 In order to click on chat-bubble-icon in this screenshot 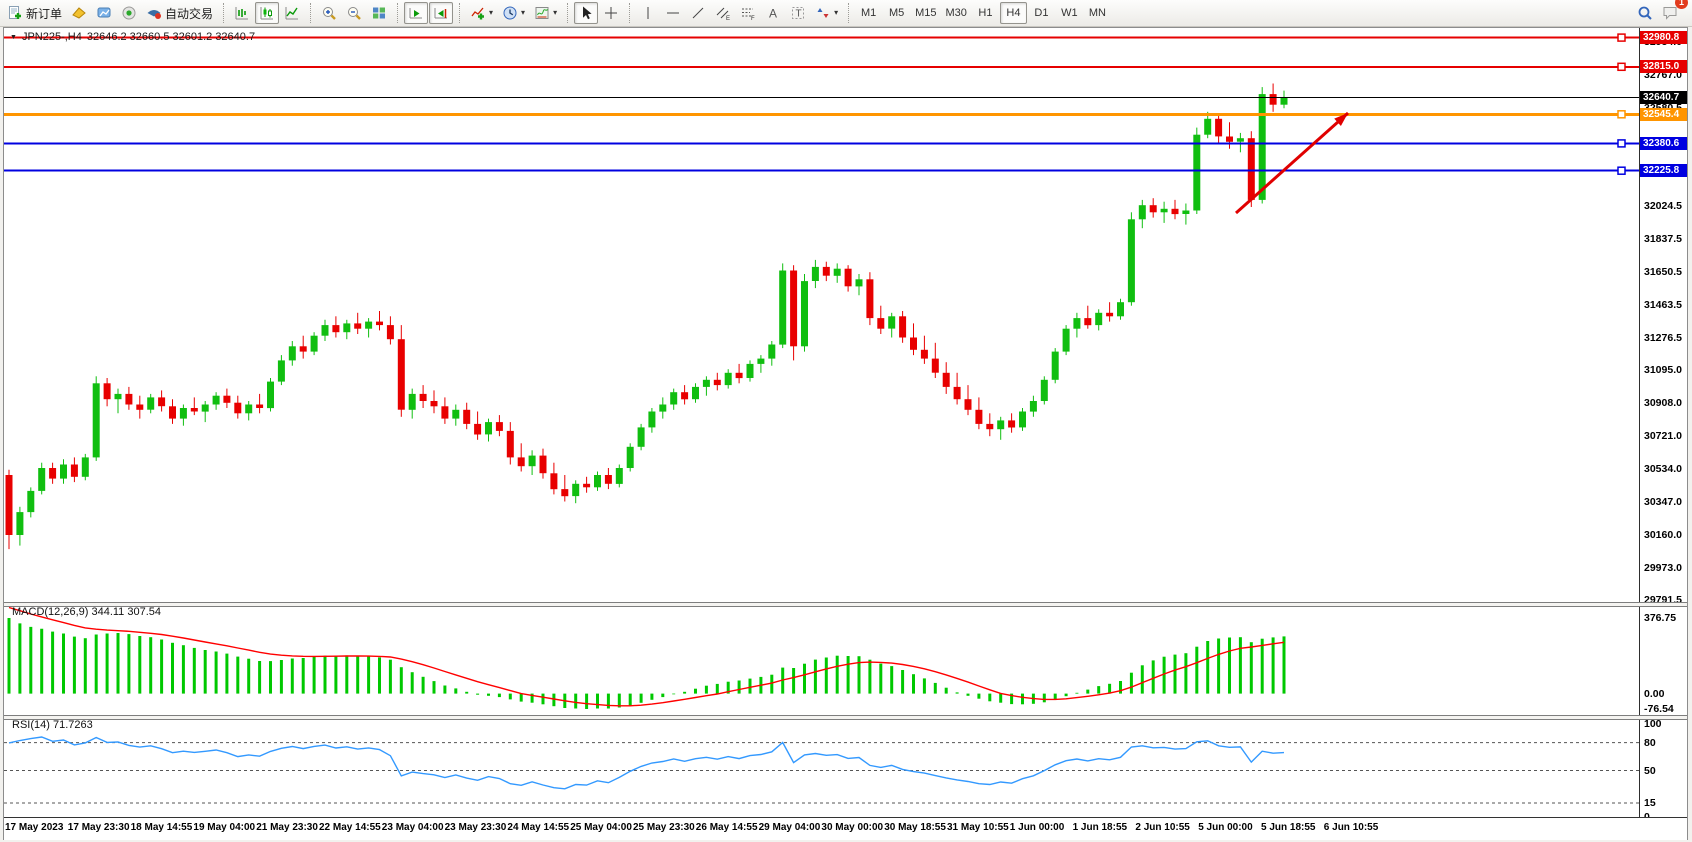, I will do `click(1670, 13)`.